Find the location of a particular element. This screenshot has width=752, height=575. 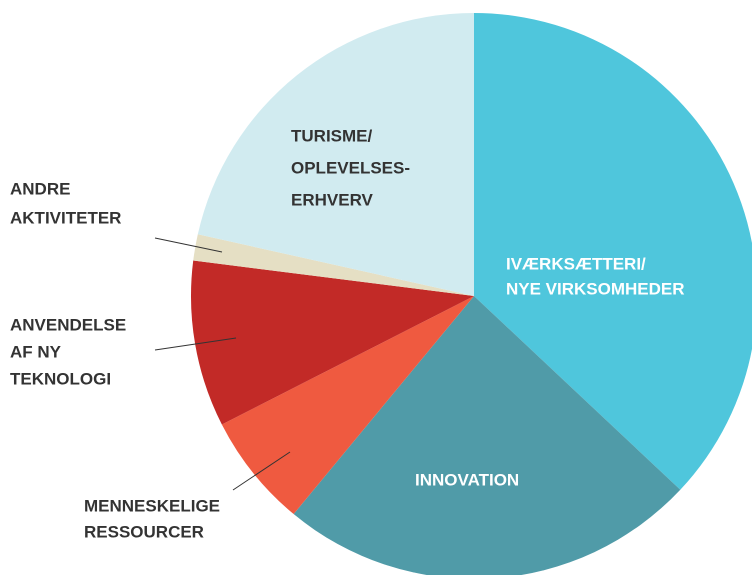

slice-label: AKTIVITETER is located at coordinates (65, 217).